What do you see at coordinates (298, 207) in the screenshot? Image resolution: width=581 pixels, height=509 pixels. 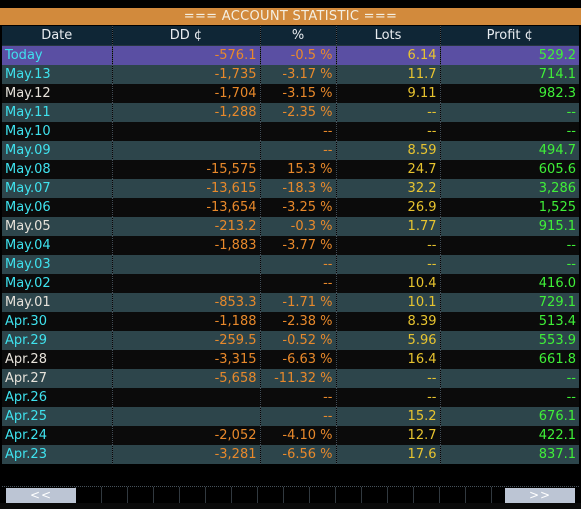 I see `percent-cell: -3.25 %` at bounding box center [298, 207].